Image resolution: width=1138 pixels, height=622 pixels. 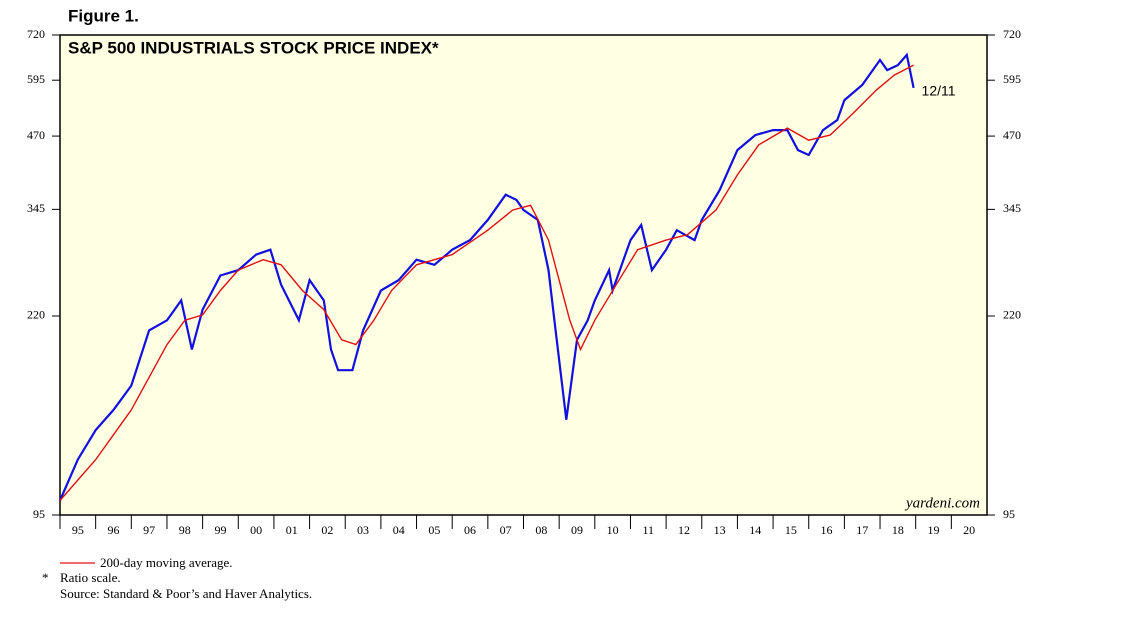 What do you see at coordinates (103, 15) in the screenshot?
I see `figure-label: Figure 1.` at bounding box center [103, 15].